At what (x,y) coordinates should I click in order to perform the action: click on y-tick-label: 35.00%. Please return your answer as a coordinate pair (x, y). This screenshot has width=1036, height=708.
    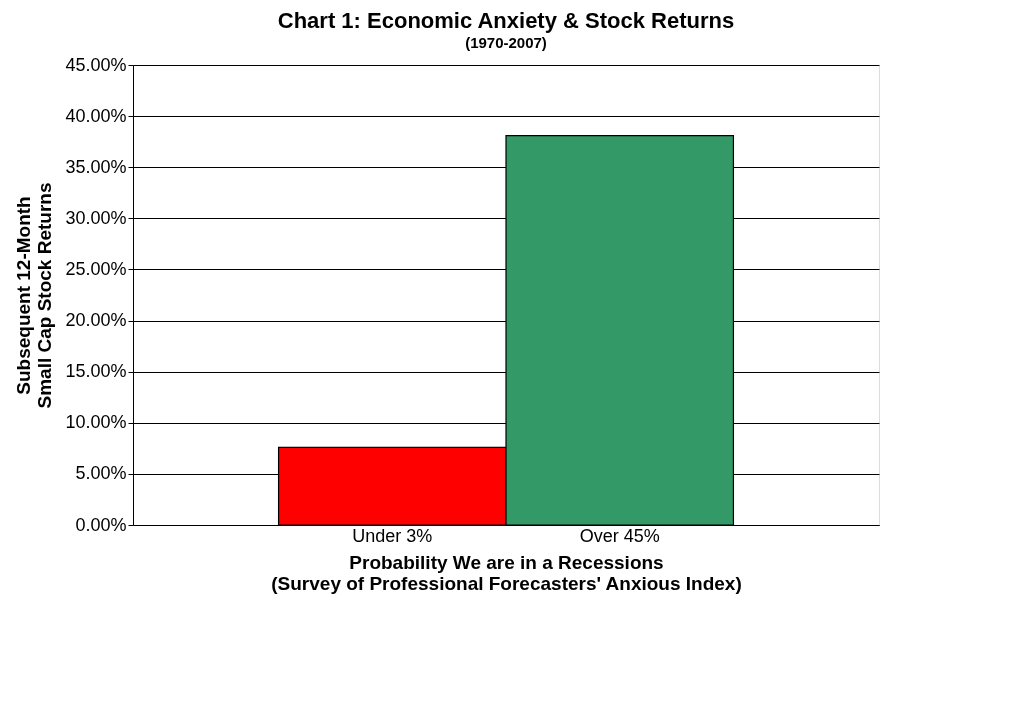
    Looking at the image, I should click on (96, 166).